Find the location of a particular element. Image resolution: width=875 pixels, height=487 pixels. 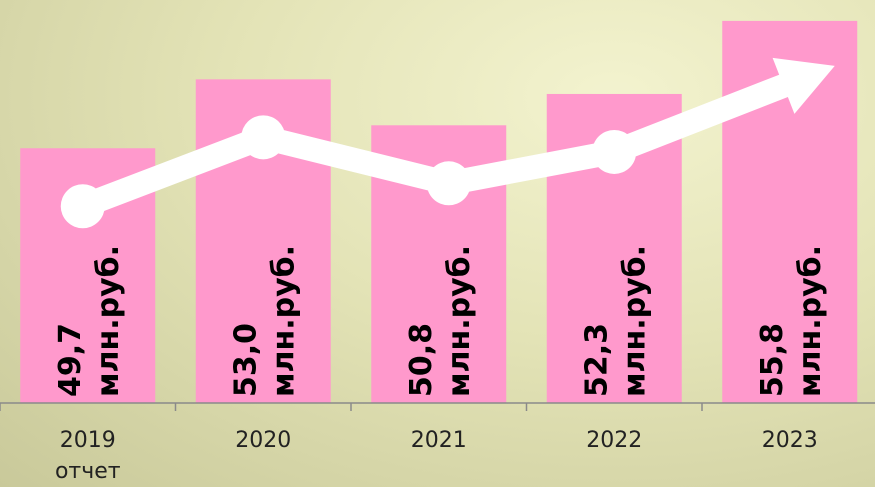

x-axis is located at coordinates (437, 406).